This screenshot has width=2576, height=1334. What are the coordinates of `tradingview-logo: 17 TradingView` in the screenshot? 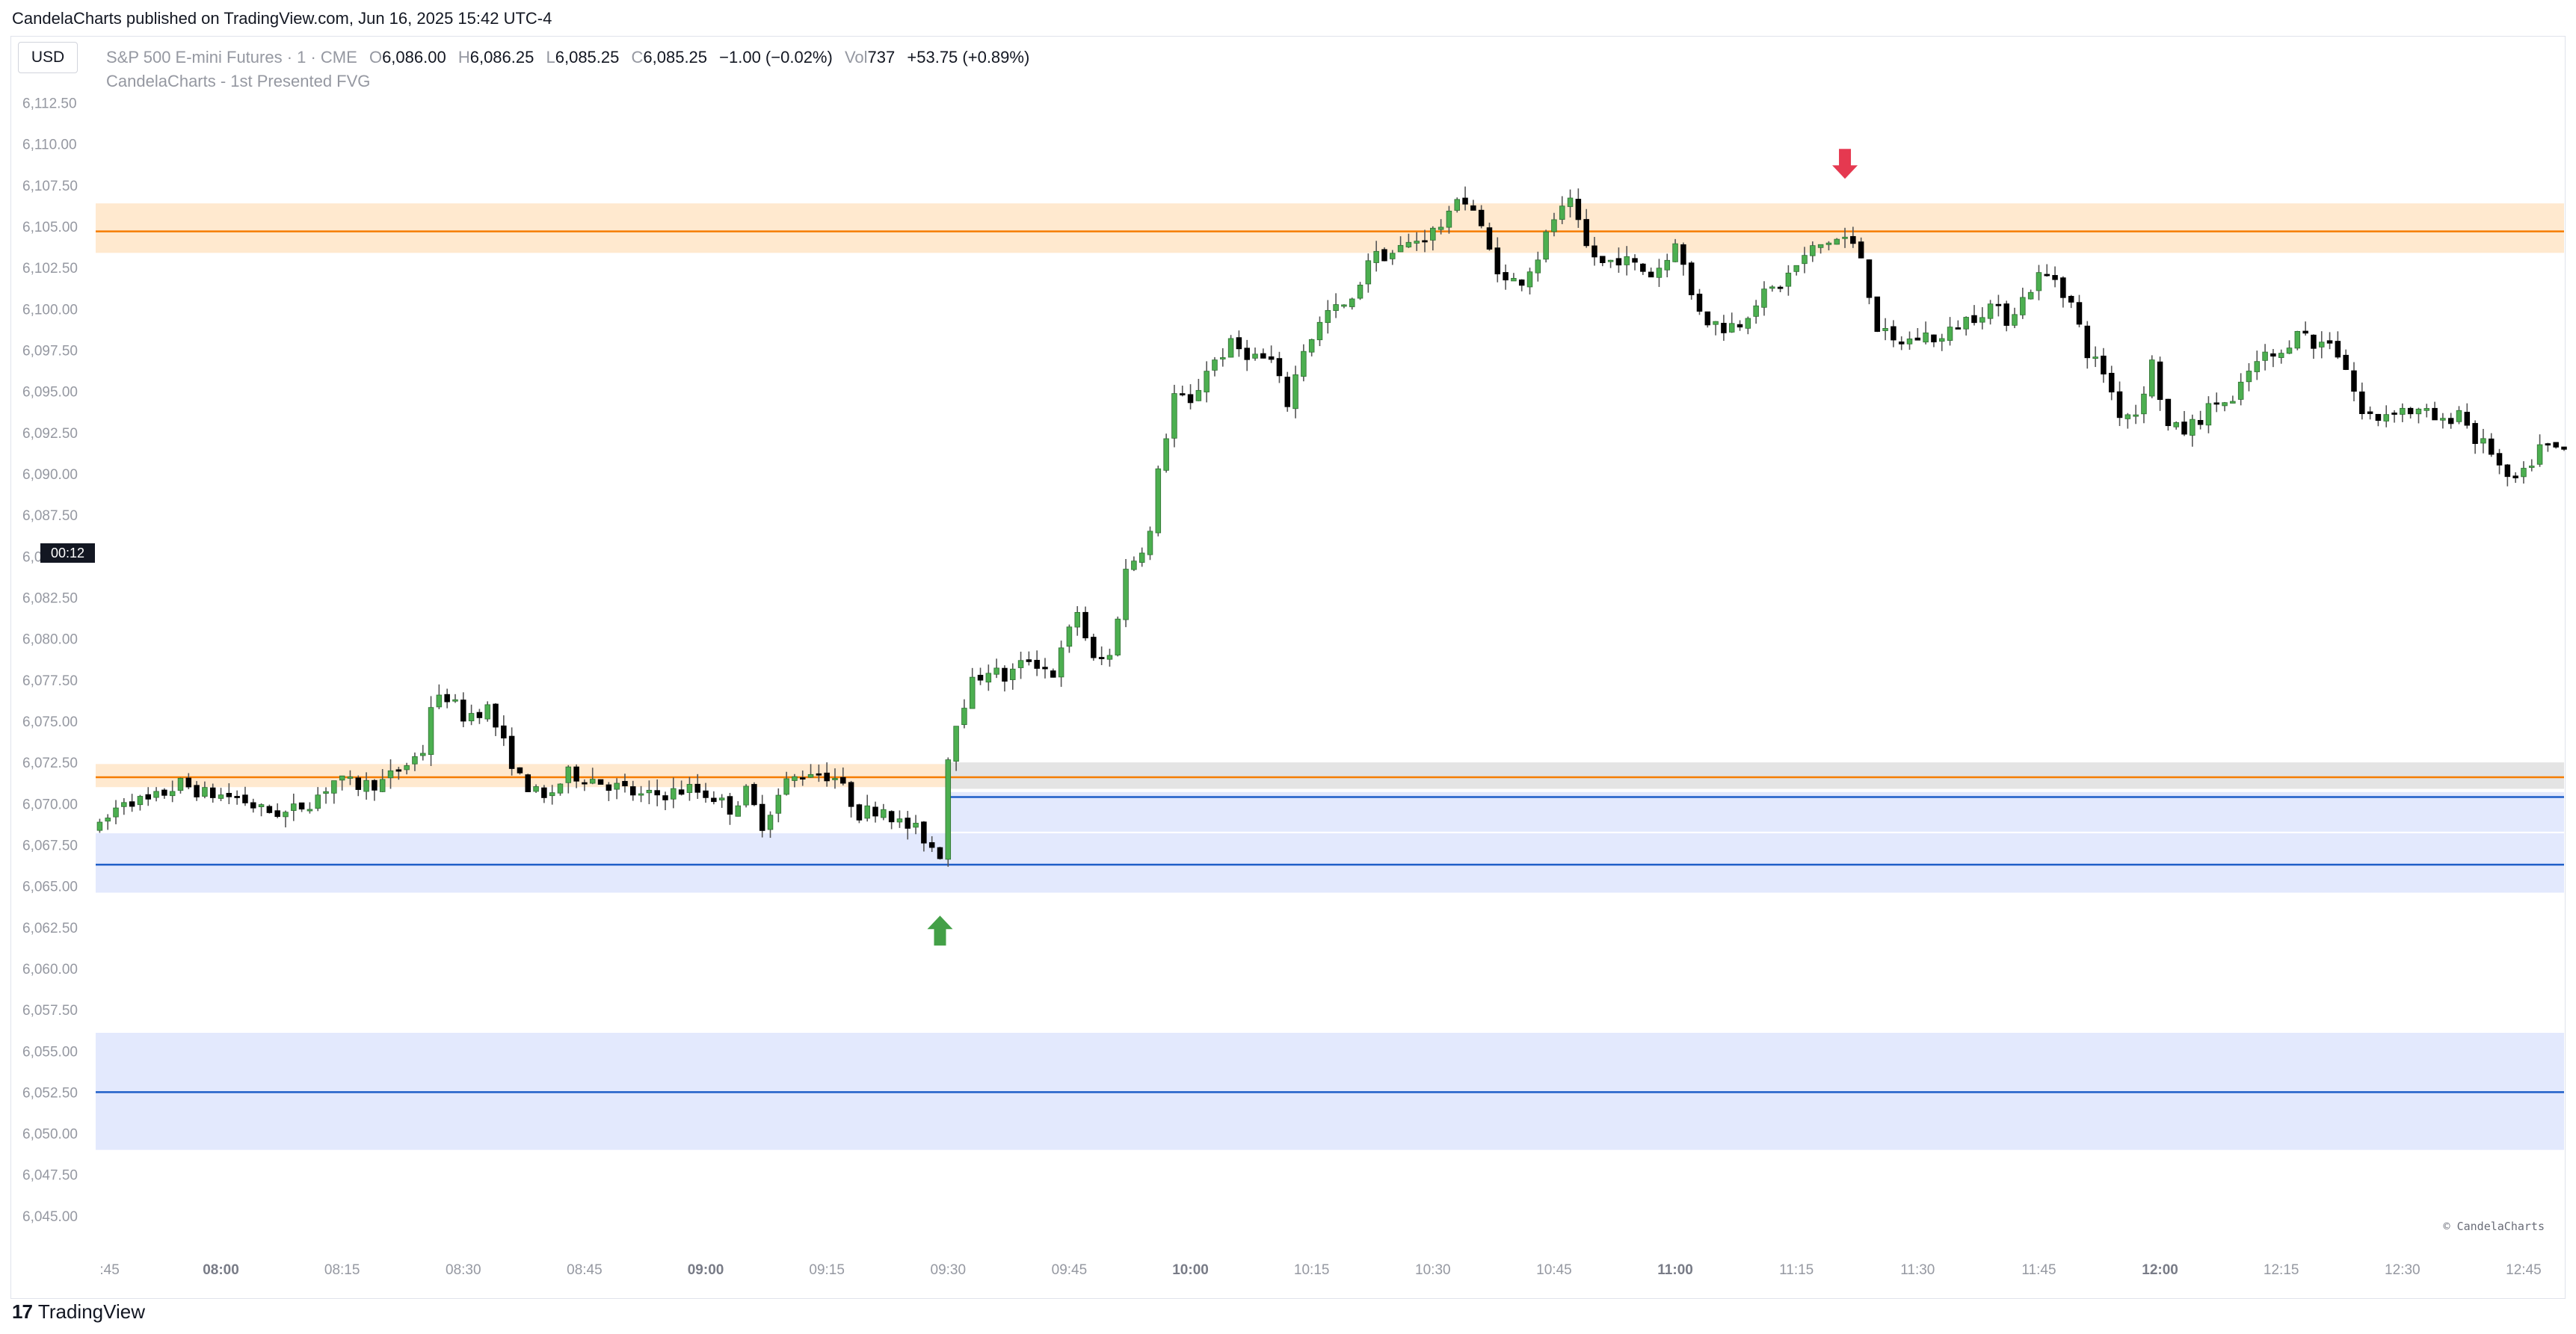 It's located at (78, 1311).